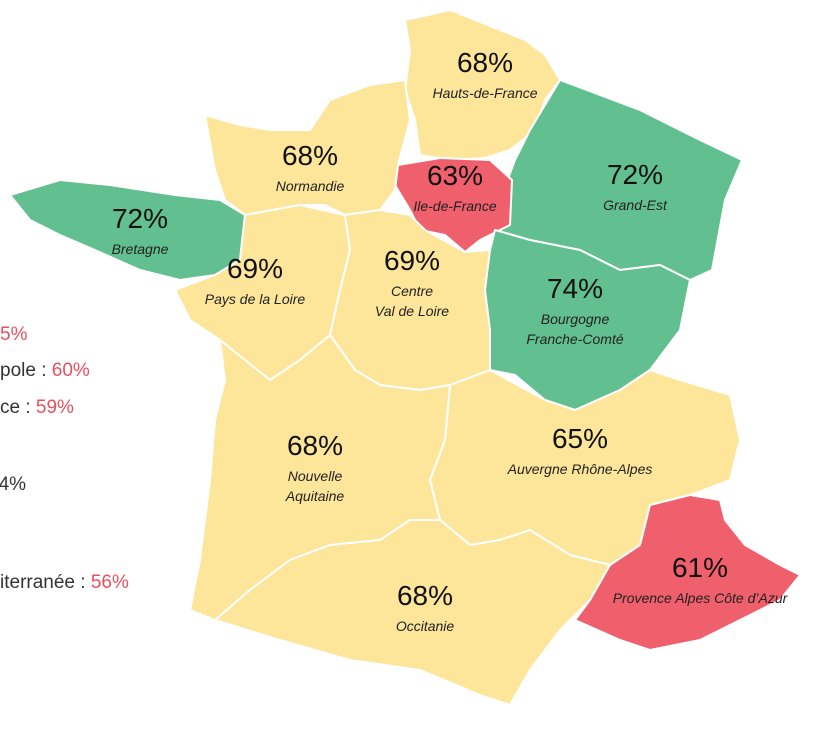 Image resolution: width=822 pixels, height=732 pixels. What do you see at coordinates (700, 567) in the screenshot?
I see `region-value: 61%` at bounding box center [700, 567].